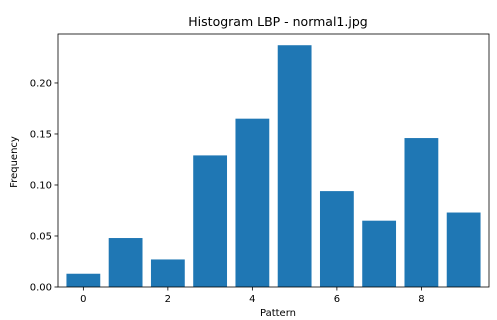  I want to click on y-tick-label: 0.20, so click(41, 83).